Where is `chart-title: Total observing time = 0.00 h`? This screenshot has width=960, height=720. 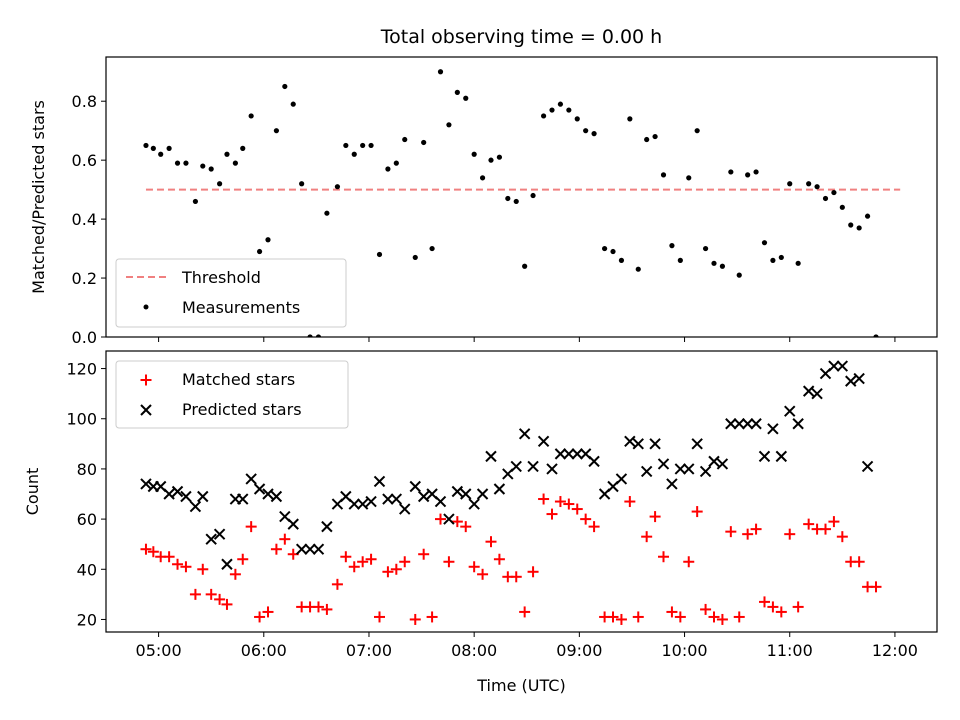 chart-title: Total observing time = 0.00 h is located at coordinates (521, 37).